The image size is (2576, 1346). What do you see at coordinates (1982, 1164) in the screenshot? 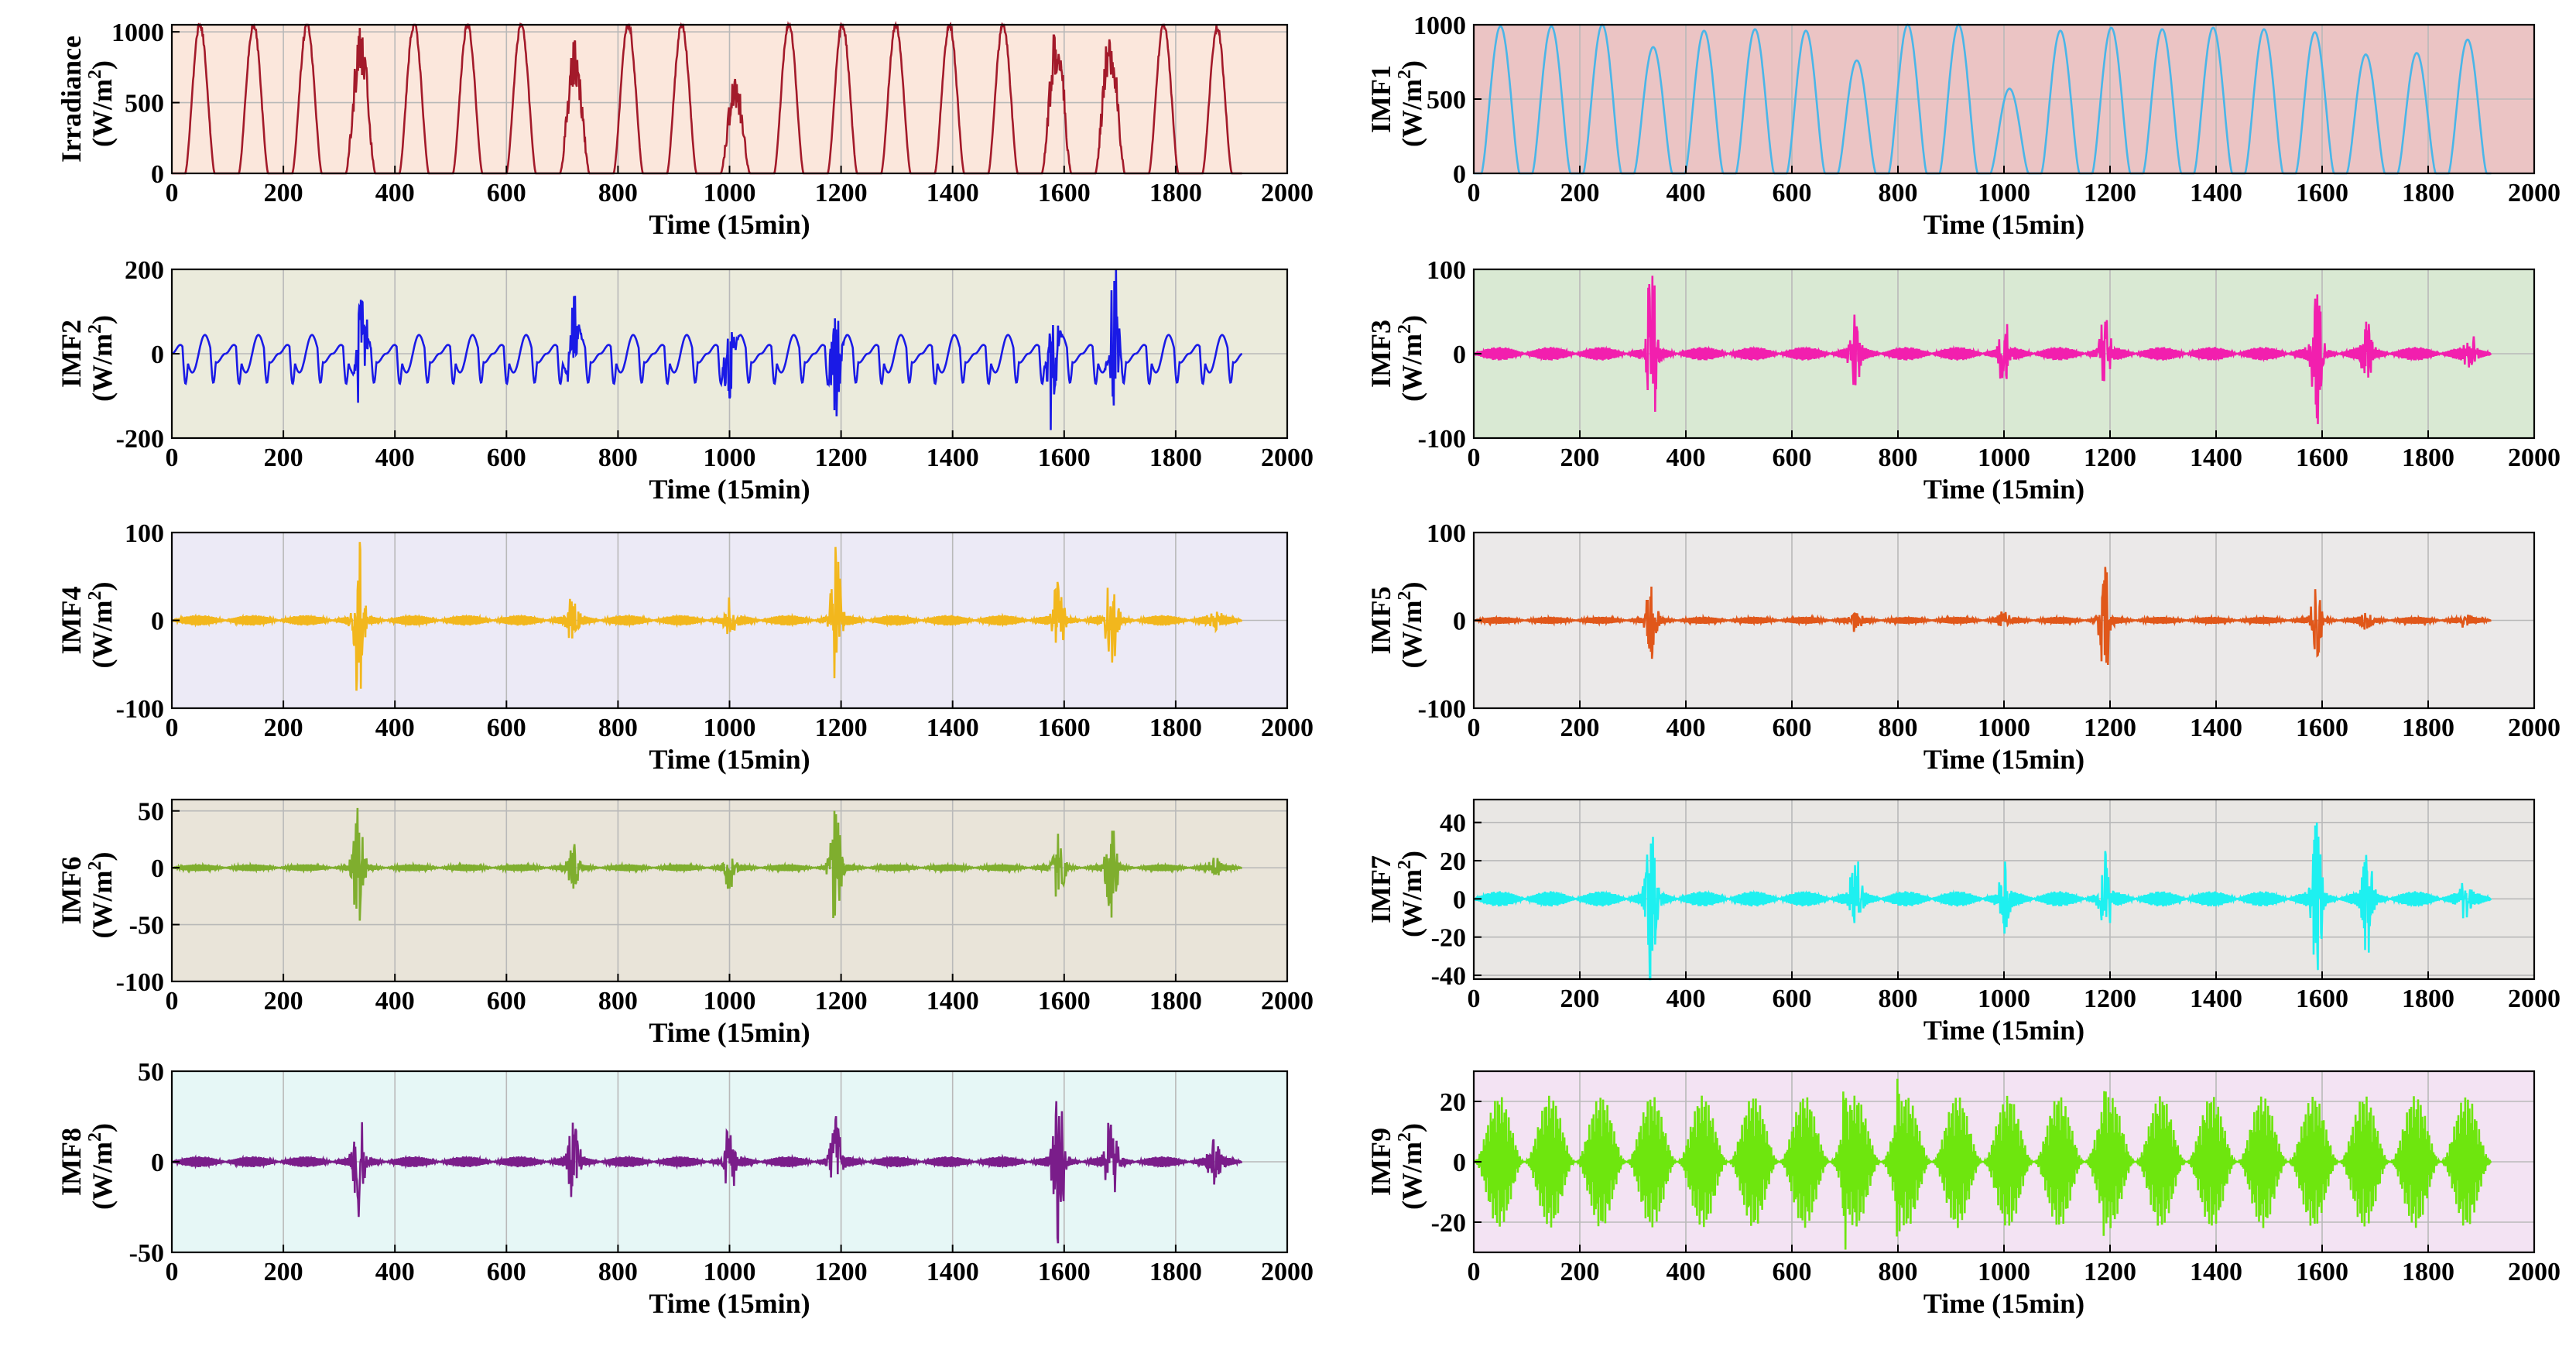
I see `series-line-imf9` at bounding box center [1982, 1164].